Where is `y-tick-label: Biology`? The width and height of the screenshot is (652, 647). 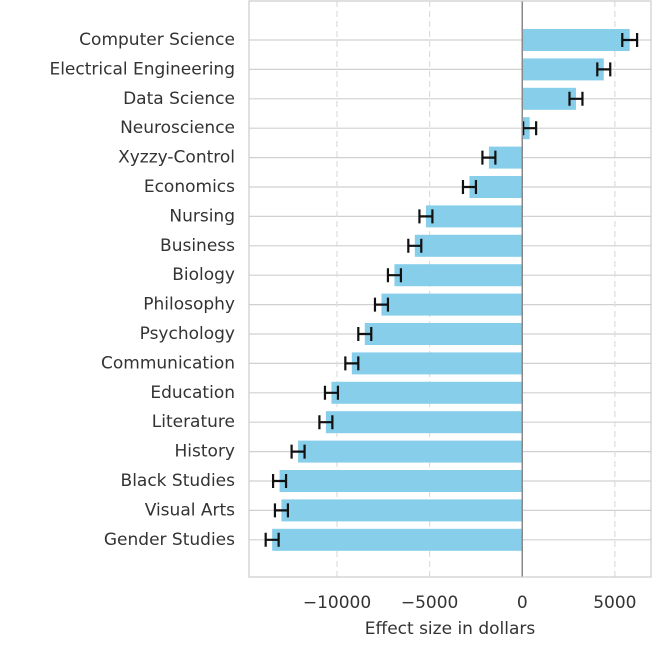 y-tick-label: Biology is located at coordinates (203, 275).